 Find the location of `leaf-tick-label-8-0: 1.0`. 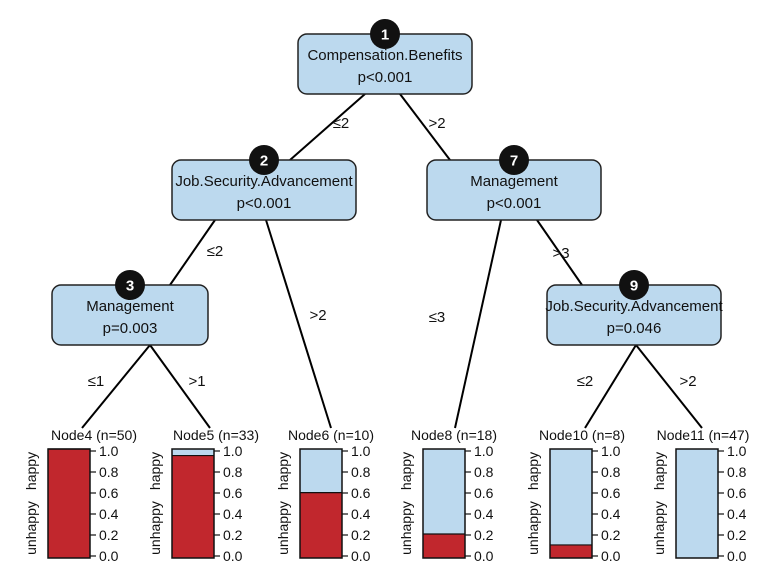

leaf-tick-label-8-0: 1.0 is located at coordinates (484, 451).